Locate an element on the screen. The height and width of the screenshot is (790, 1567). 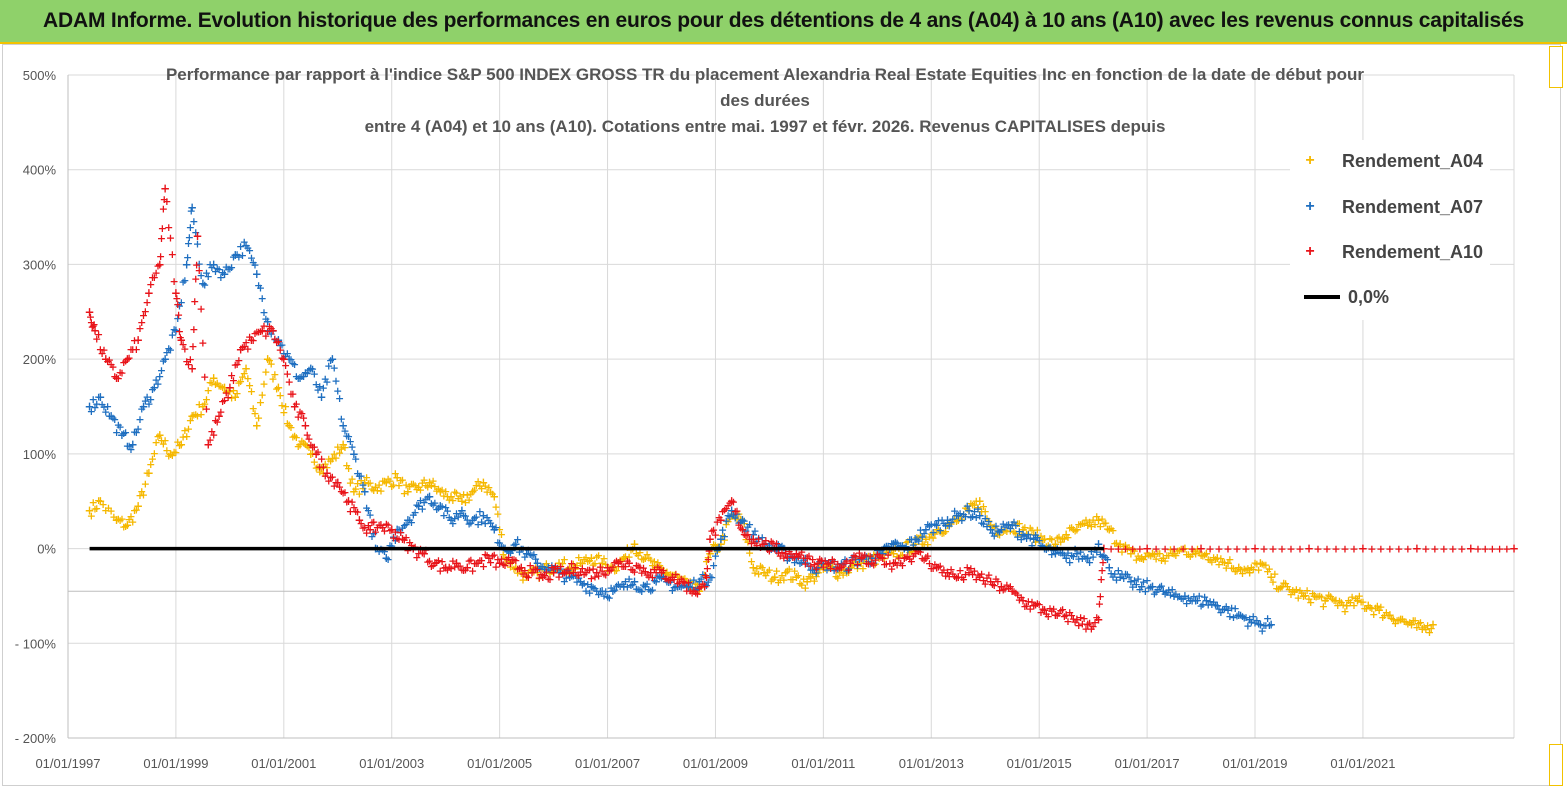
legend-item-a10: + Rendement_A10 is located at coordinates (1386, 252).